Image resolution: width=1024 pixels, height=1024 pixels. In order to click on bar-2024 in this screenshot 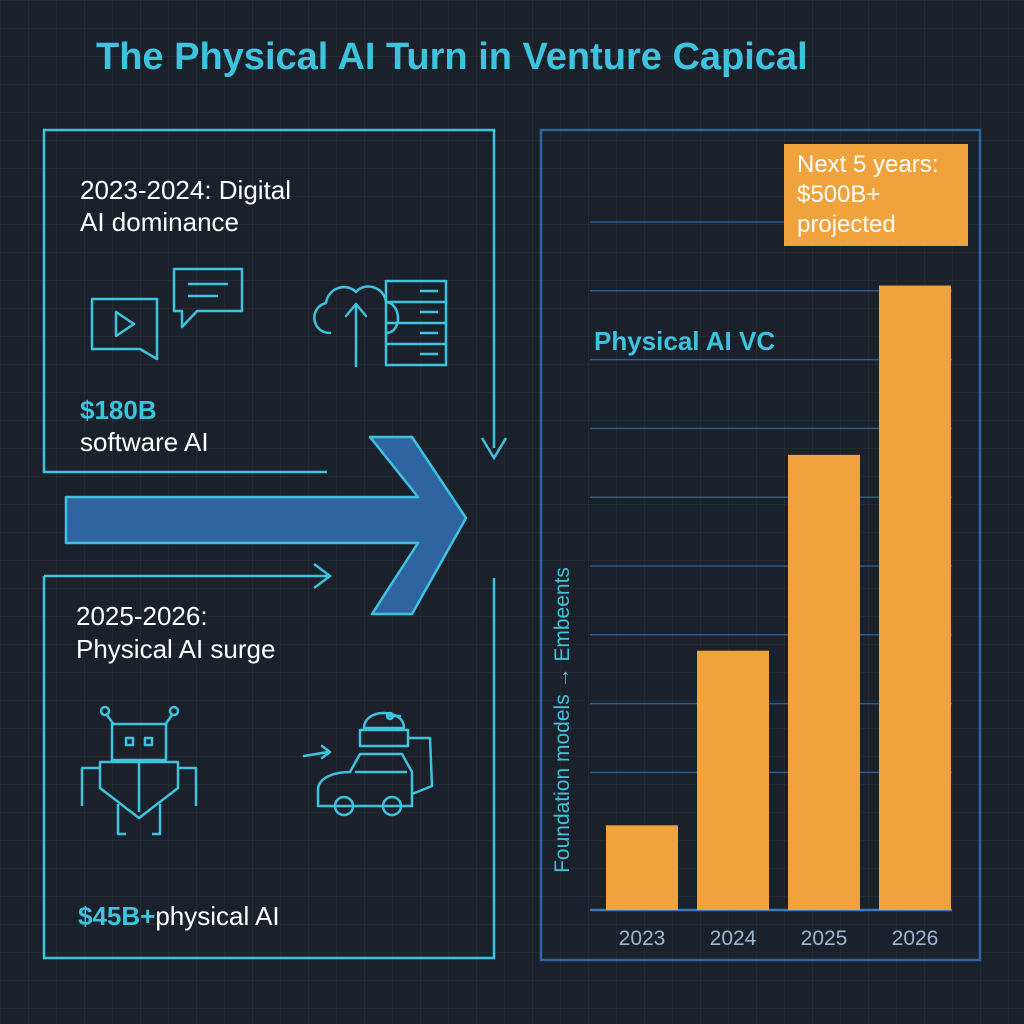, I will do `click(733, 780)`.